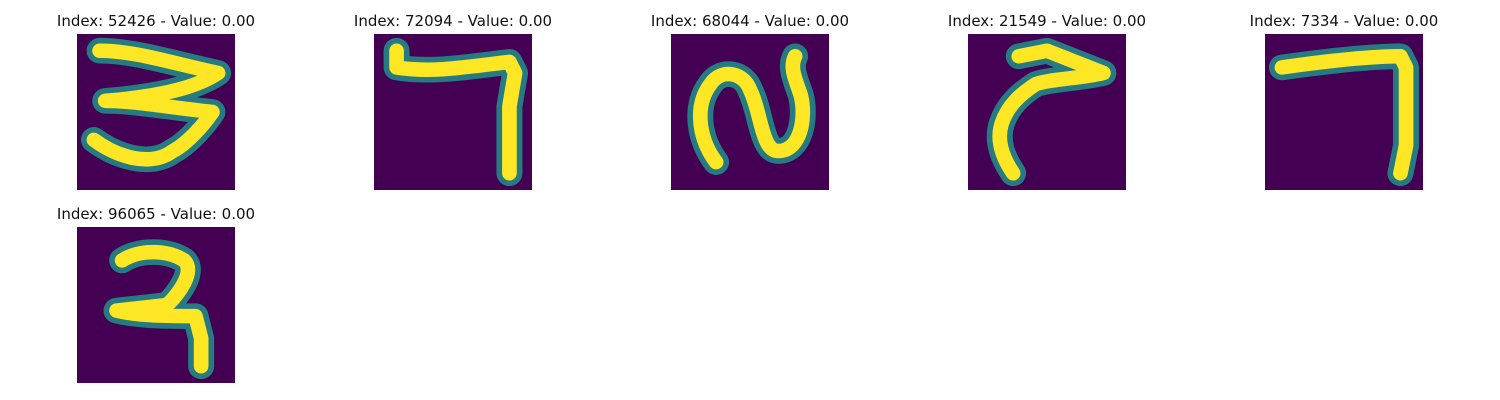 Image resolution: width=1500 pixels, height=400 pixels. Describe the element at coordinates (1344, 21) in the screenshot. I see `panel-title: Index: 7334 - Value: 0.00` at that location.